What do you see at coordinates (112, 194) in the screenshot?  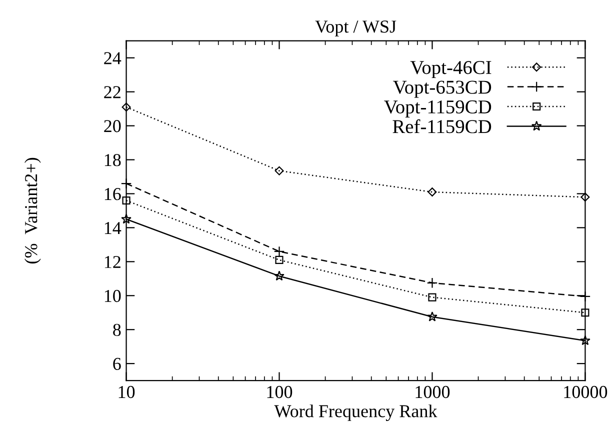 I see `y-tick-label: 16` at bounding box center [112, 194].